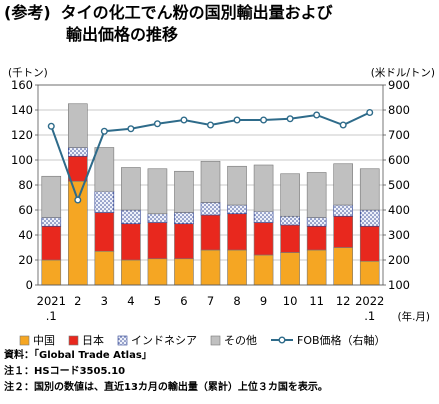  I want to click on x-tick-label: 10, so click(290, 301).